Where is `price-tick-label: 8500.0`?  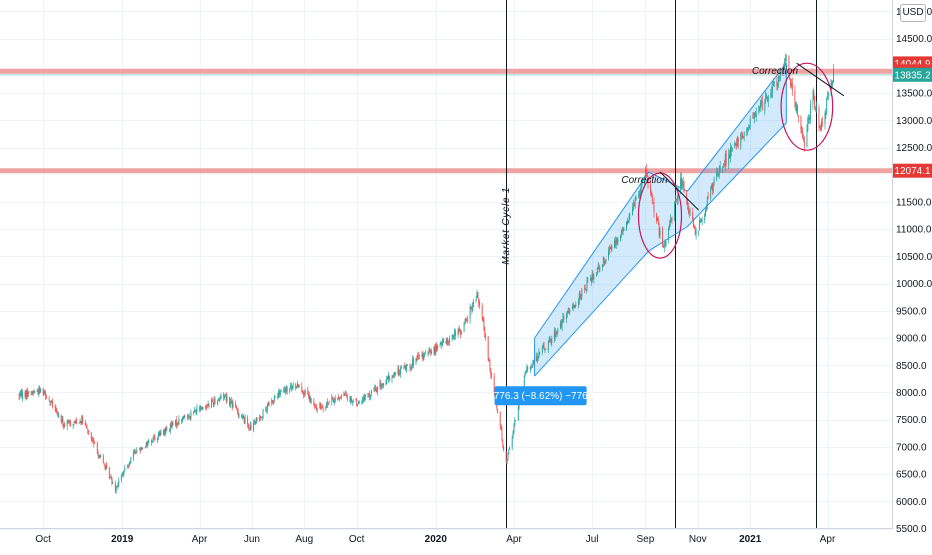
price-tick-label: 8500.0 is located at coordinates (911, 366).